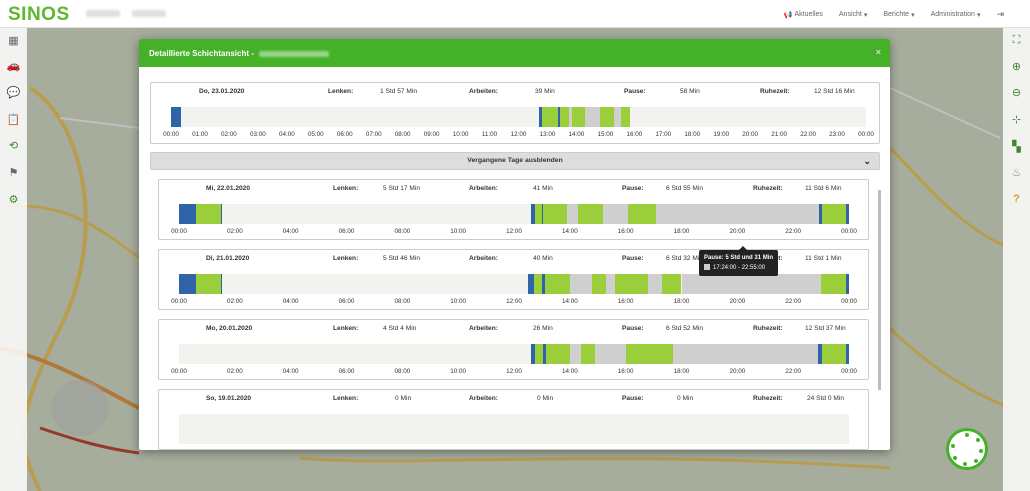 The width and height of the screenshot is (1030, 491). Describe the element at coordinates (13, 41) in the screenshot. I see `grid-icon: ▦` at that location.